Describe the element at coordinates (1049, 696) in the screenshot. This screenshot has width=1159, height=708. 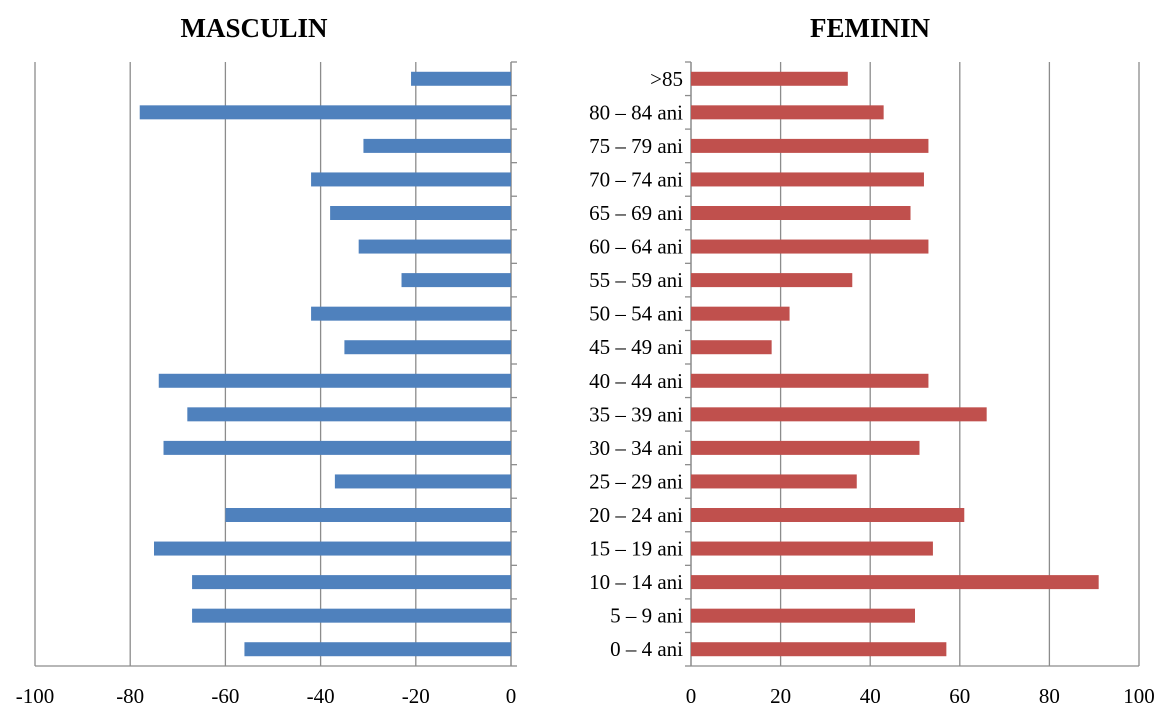
I see `female-x-tick-label: 80` at that location.